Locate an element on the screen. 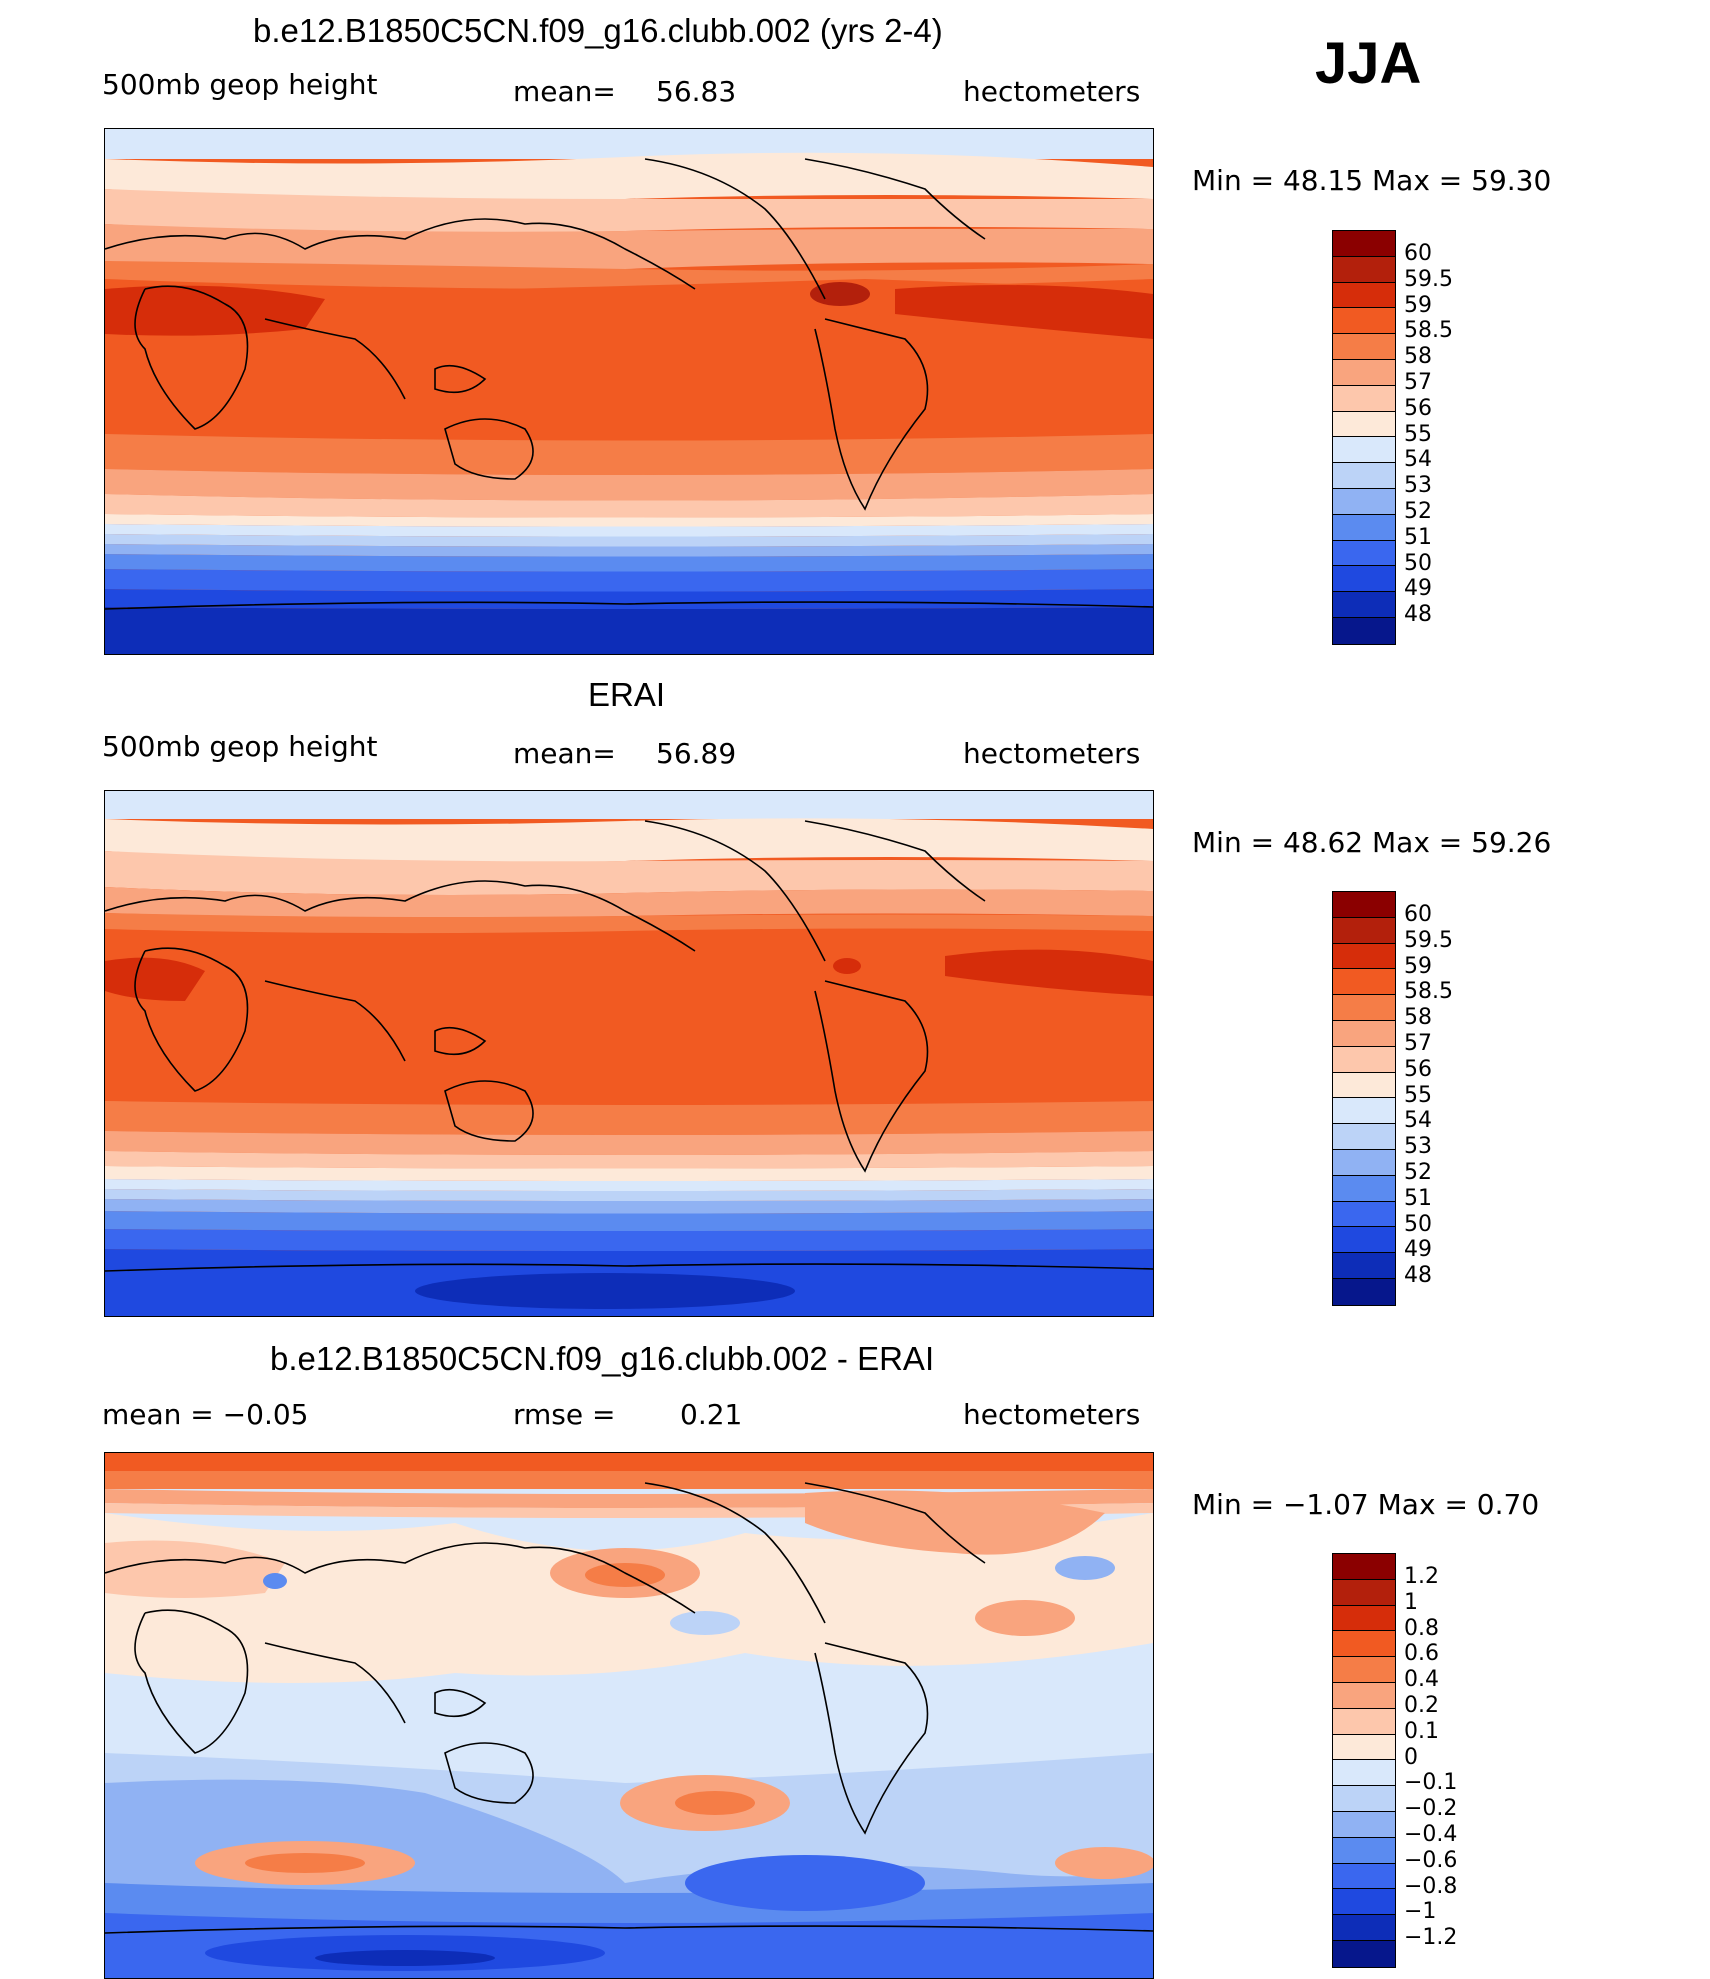 This screenshot has width=1710, height=1979. colorbar-level-label: 0.4 is located at coordinates (1421, 1680).